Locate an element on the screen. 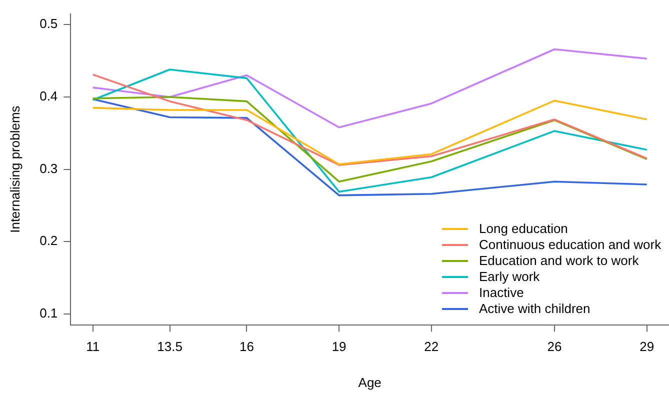 Image resolution: width=669 pixels, height=399 pixels. y-tick-label: 0.3 is located at coordinates (49, 168).